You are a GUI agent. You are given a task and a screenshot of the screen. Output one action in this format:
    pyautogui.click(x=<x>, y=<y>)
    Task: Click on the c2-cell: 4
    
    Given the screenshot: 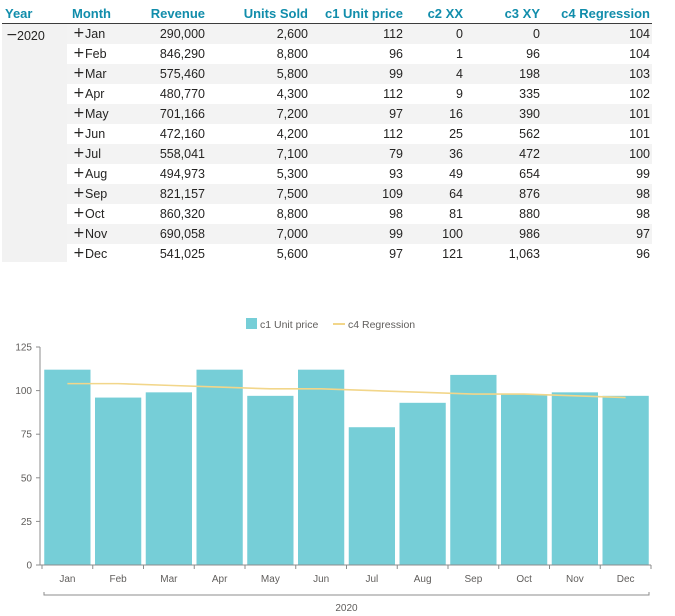 What is the action you would take?
    pyautogui.click(x=459, y=74)
    